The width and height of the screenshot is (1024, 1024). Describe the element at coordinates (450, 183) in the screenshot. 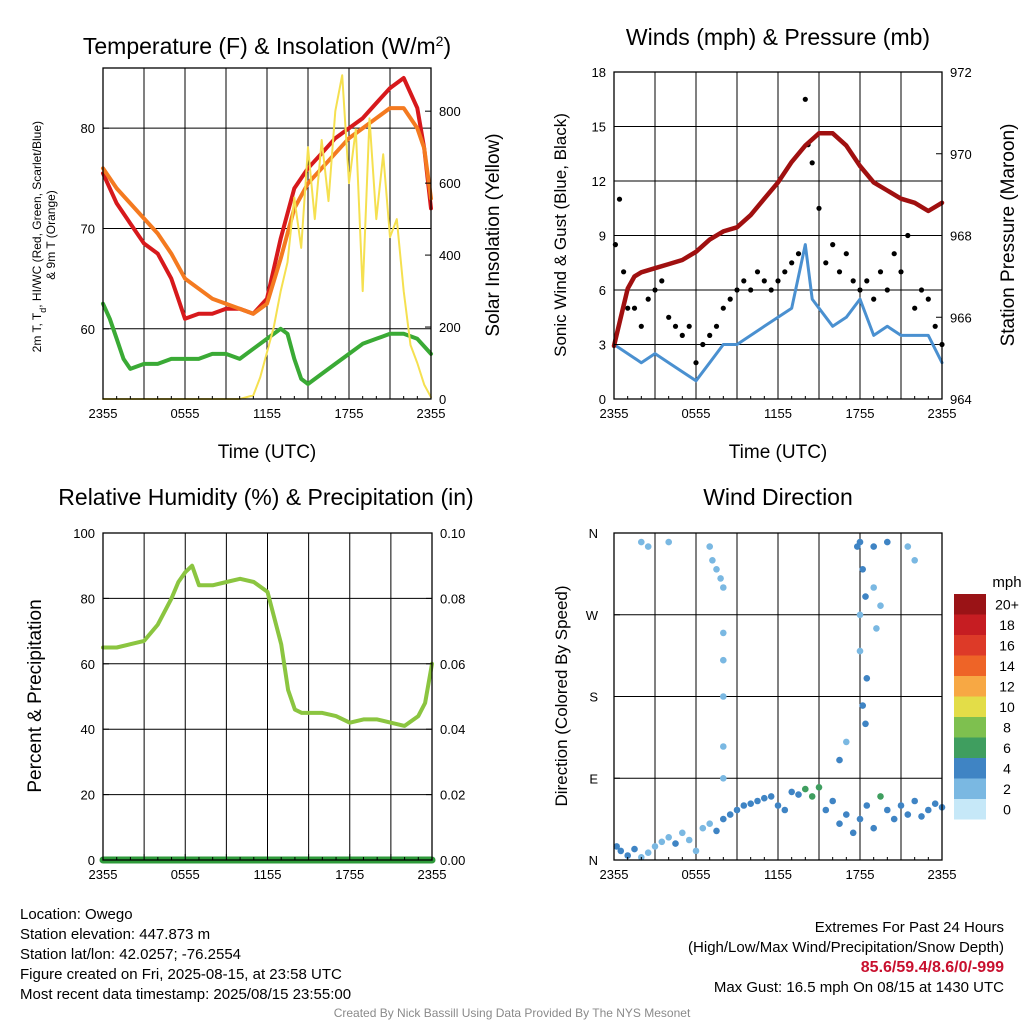

I see `y-tick-label-right: 600` at that location.